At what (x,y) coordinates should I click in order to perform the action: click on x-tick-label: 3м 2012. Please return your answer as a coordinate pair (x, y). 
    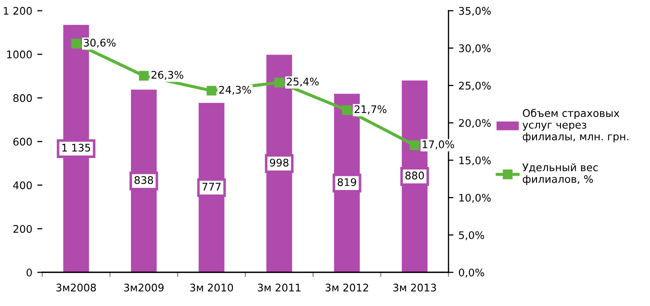
    Looking at the image, I should click on (347, 288).